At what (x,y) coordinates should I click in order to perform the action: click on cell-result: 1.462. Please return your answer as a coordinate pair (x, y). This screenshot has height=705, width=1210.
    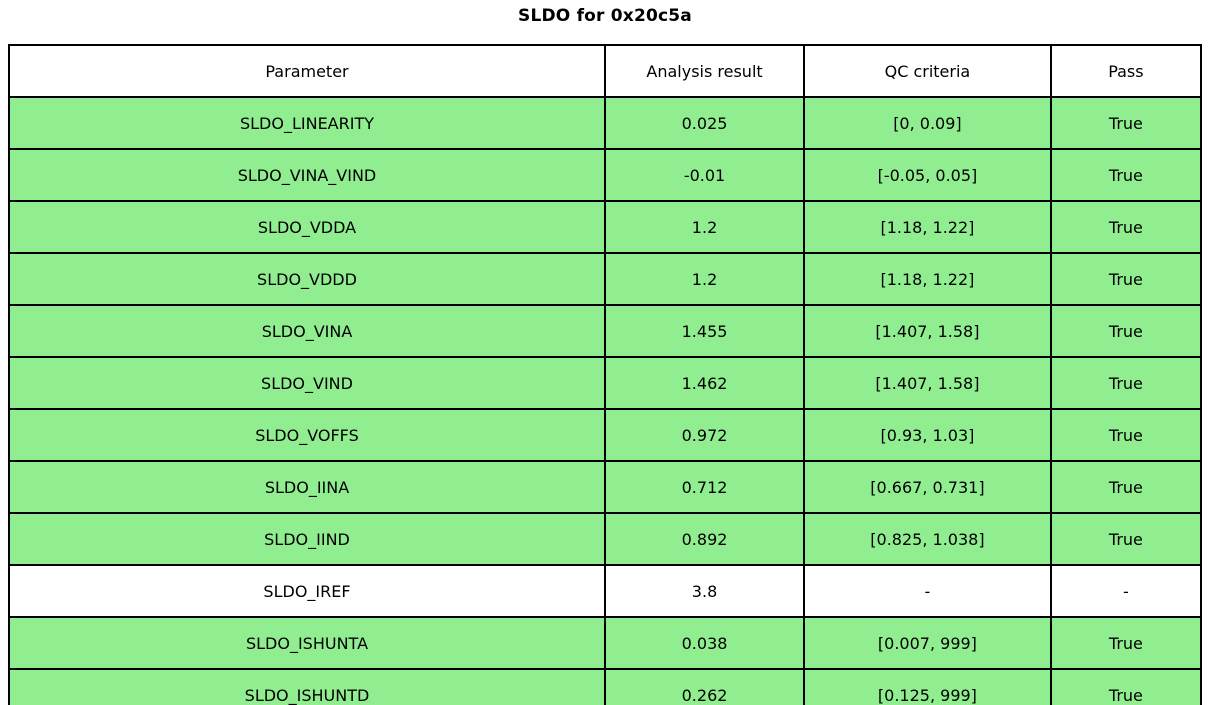
    Looking at the image, I should click on (704, 383).